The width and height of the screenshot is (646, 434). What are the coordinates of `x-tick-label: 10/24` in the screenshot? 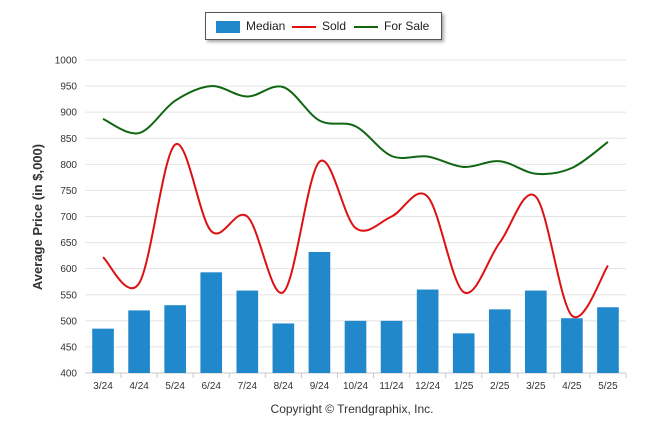 It's located at (355, 386).